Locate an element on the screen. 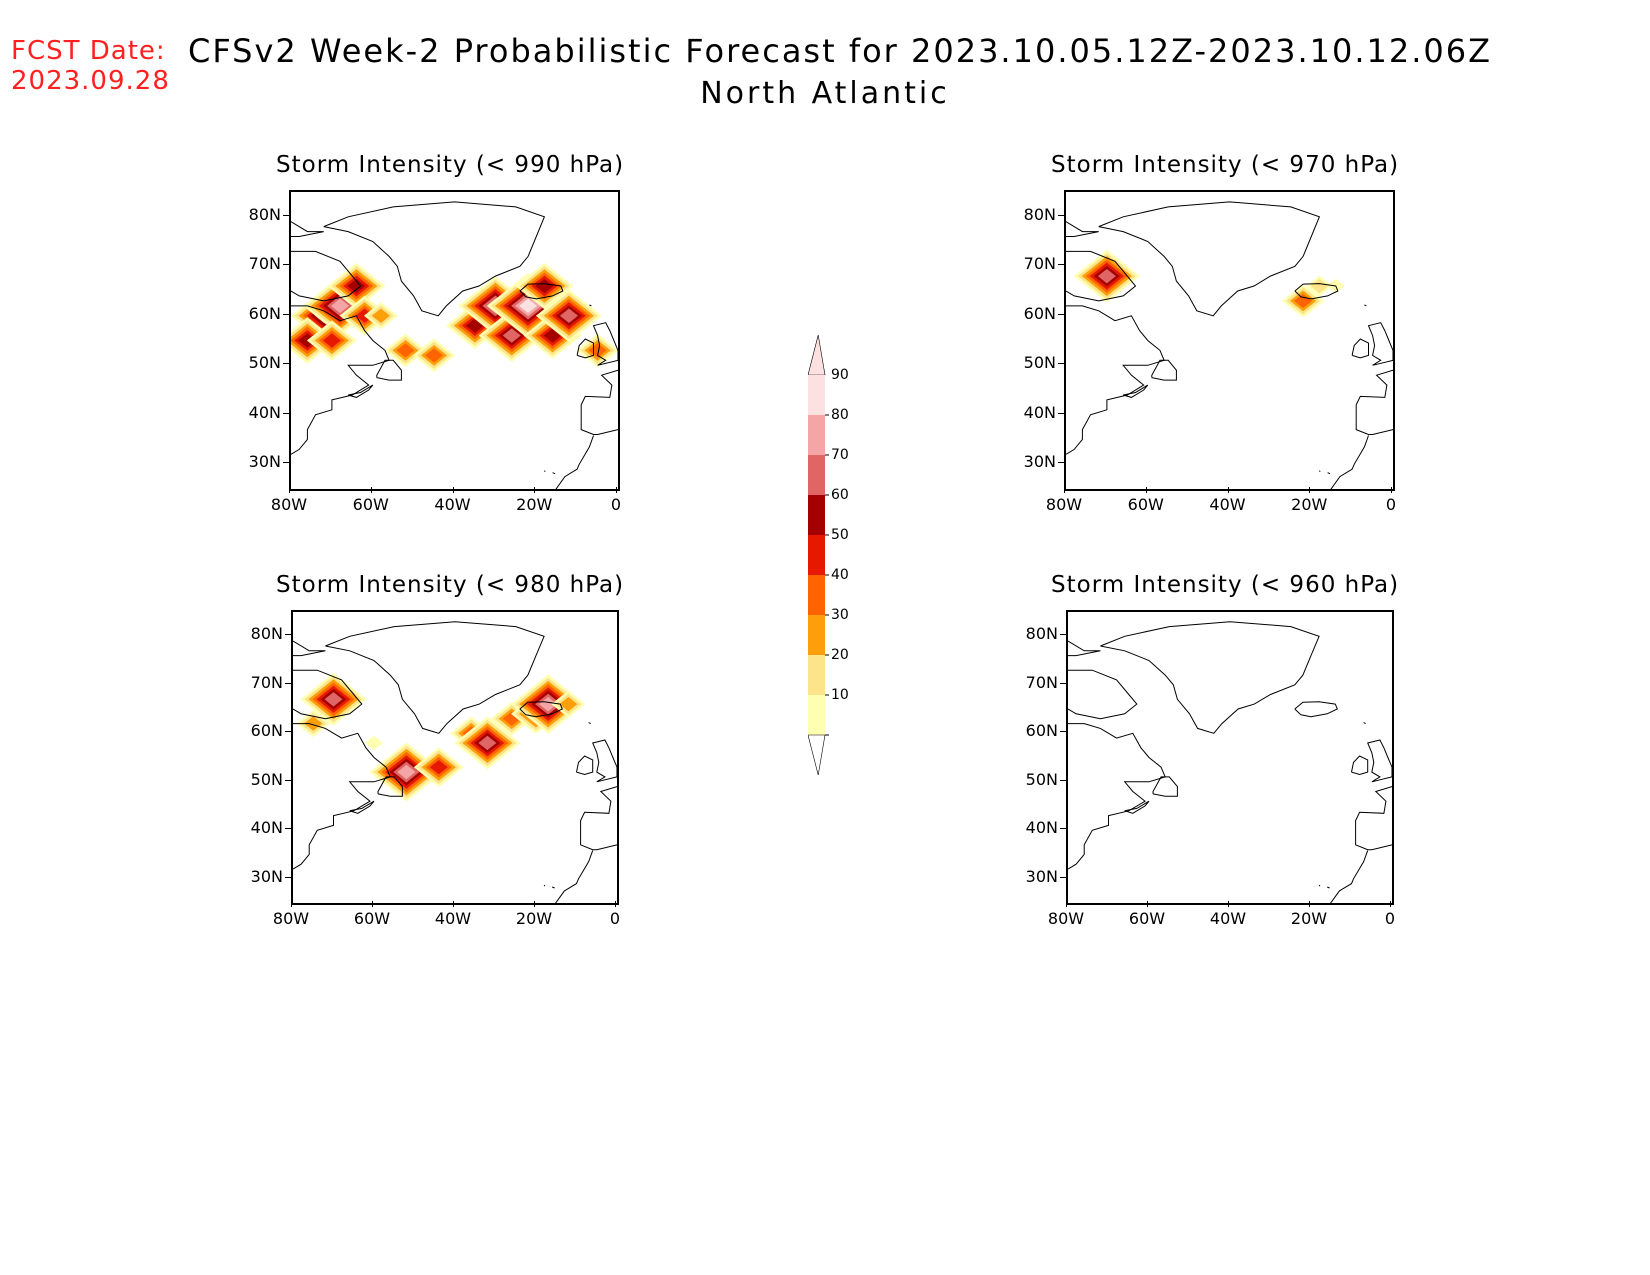 The height and width of the screenshot is (1275, 1650). colorbar-top-arrow is located at coordinates (816, 355).